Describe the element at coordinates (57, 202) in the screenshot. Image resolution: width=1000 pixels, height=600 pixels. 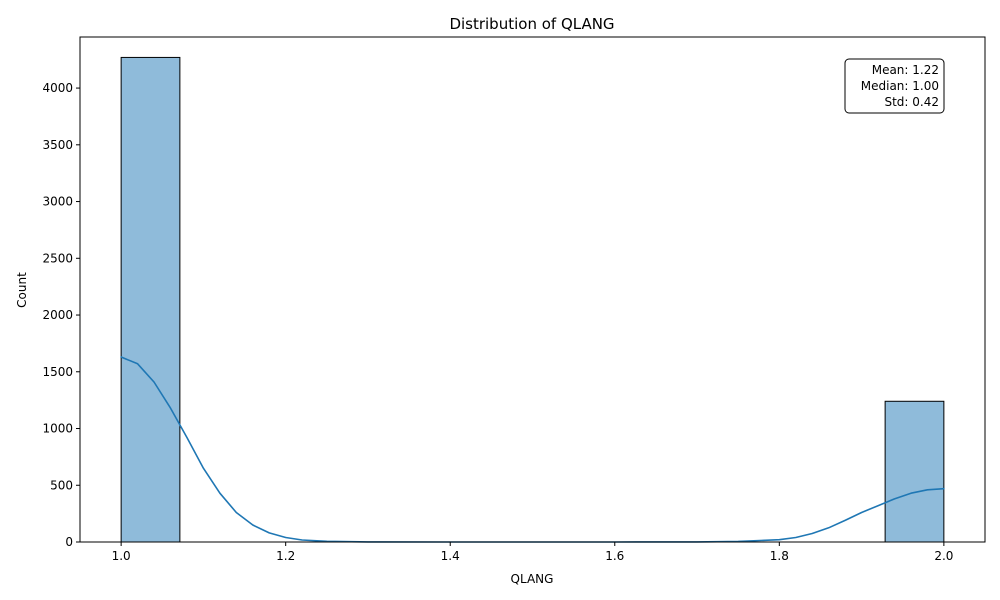
I see `y-tick-label: 3000` at that location.